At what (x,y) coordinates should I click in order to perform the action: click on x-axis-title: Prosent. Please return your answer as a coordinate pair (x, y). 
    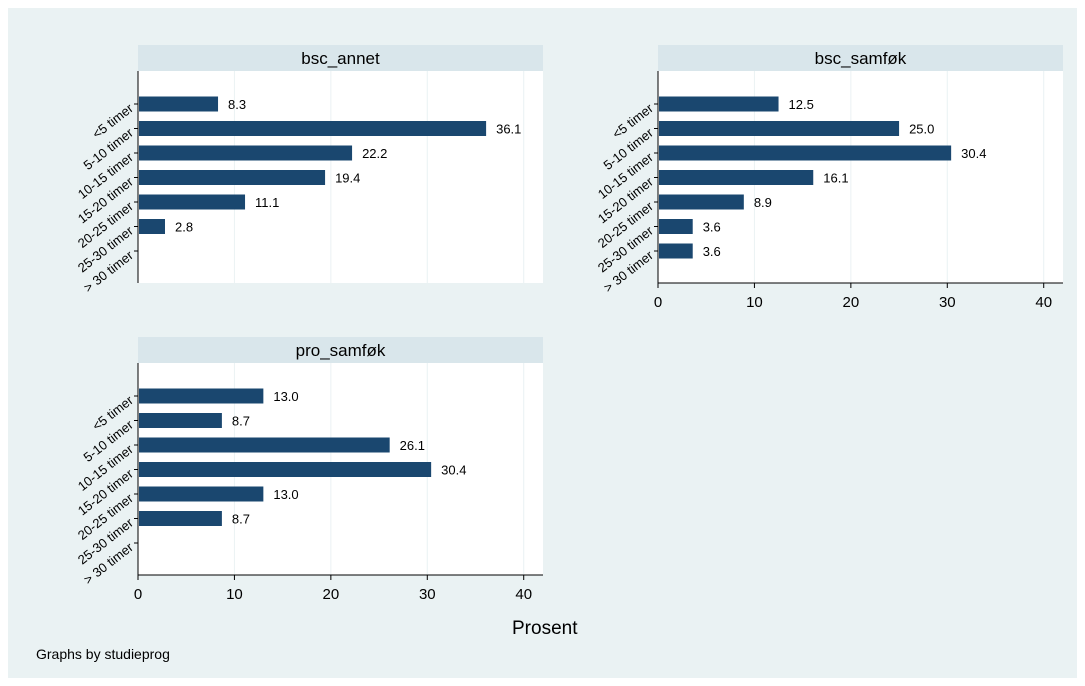
    Looking at the image, I should click on (545, 628).